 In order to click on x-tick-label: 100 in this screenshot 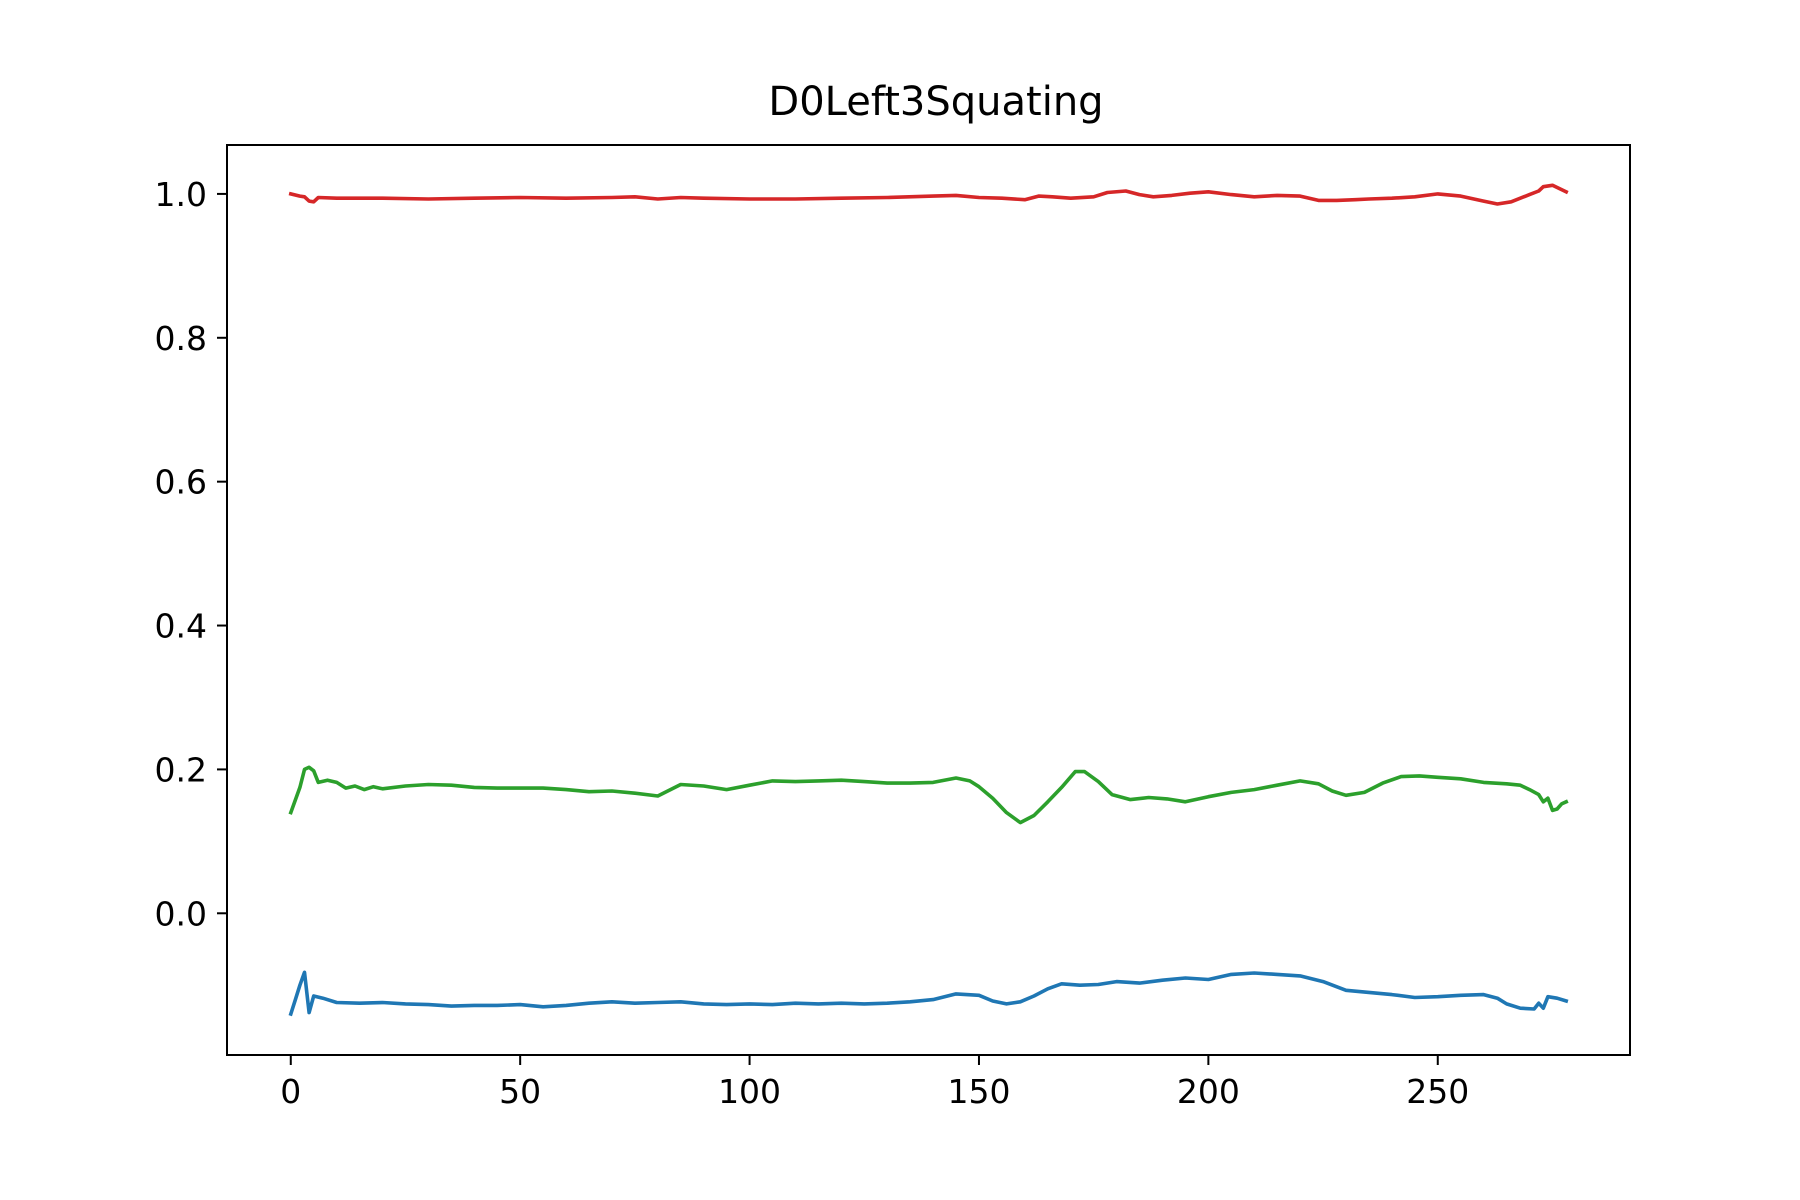, I will do `click(749, 1091)`.